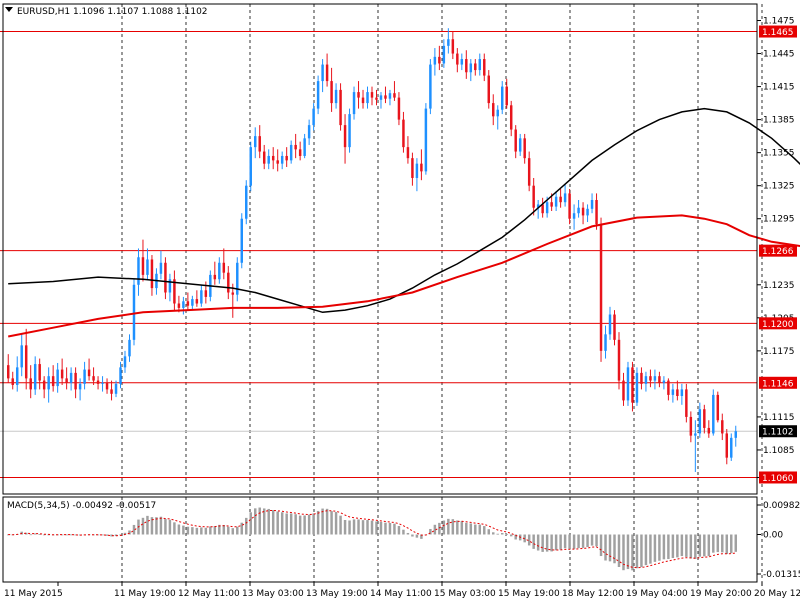 The height and width of the screenshot is (604, 800). I want to click on chart-menu-arrow-icon, so click(9, 9).